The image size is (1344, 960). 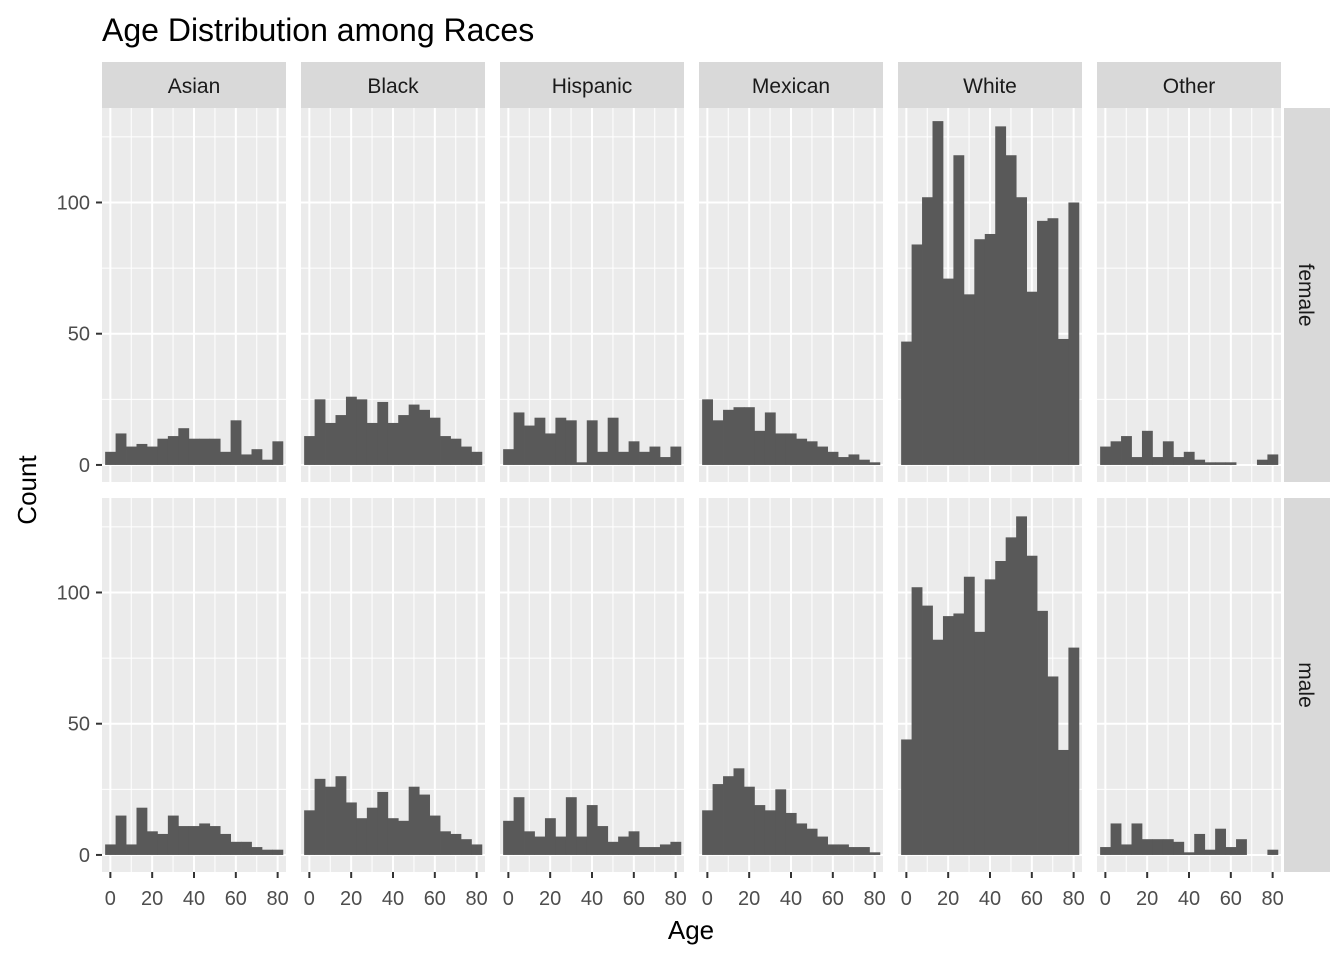 I want to click on strip-bg-hispanic, so click(x=592, y=85).